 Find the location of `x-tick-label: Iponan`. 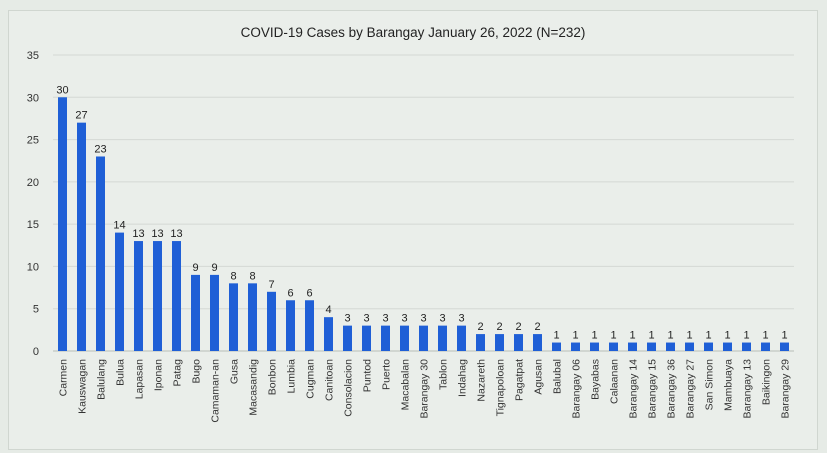

x-tick-label: Iponan is located at coordinates (159, 375).